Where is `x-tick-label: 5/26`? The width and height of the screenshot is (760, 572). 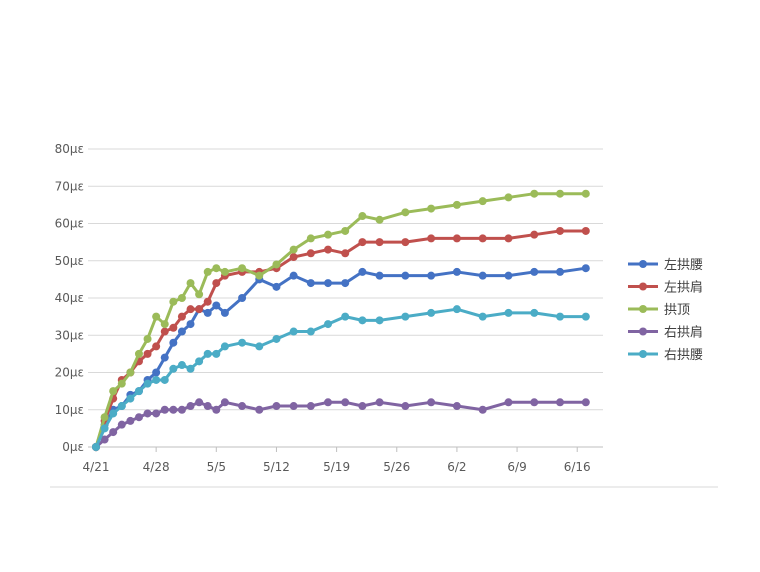 x-tick-label: 5/26 is located at coordinates (396, 467).